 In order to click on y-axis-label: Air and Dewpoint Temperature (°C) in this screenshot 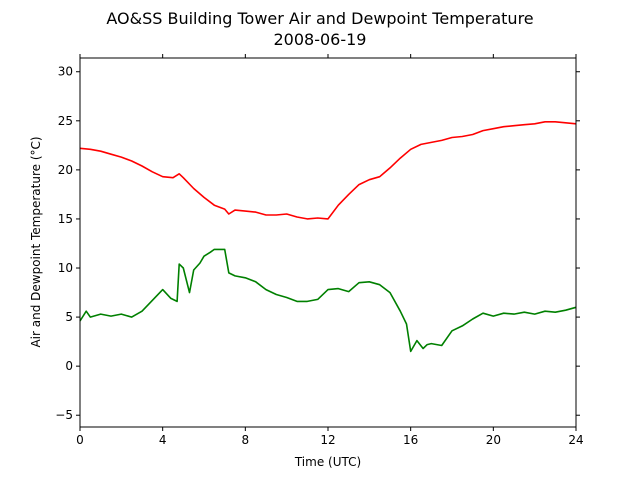, I will do `click(36, 241)`.